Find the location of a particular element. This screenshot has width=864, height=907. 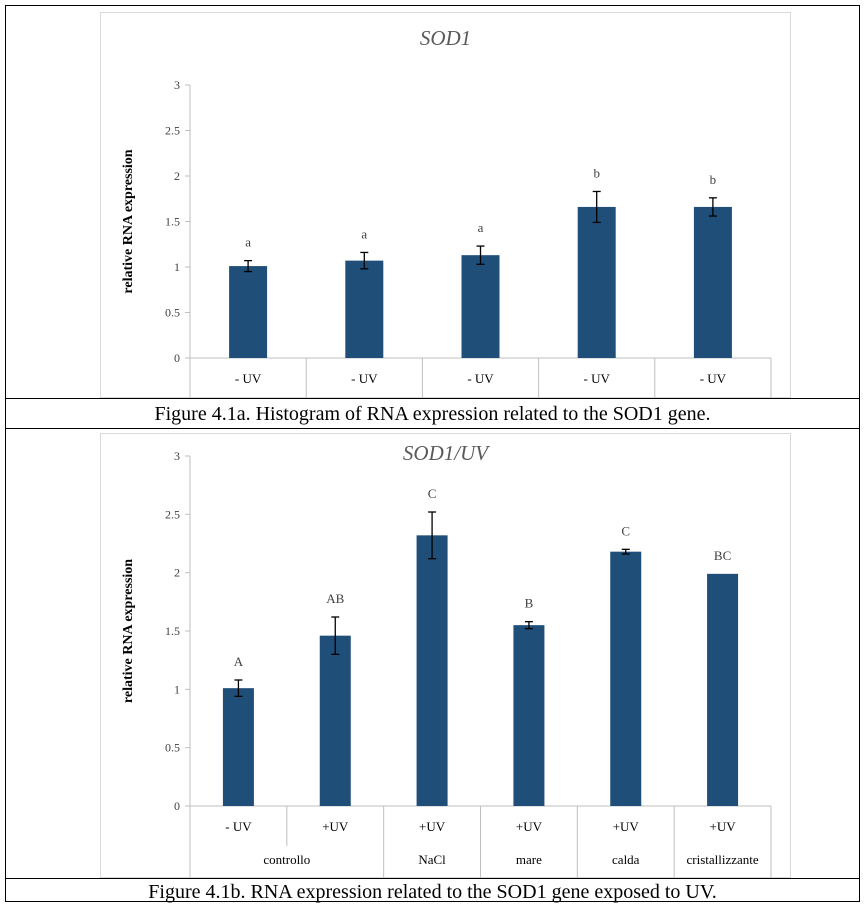

divider-chart-b-caption is located at coordinates (432, 878).